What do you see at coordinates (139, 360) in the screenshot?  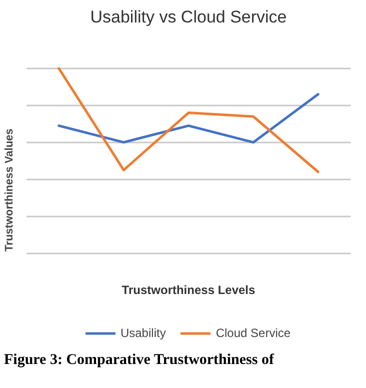 I see `caption: Figure 3: Comparative Trustworthiness of` at bounding box center [139, 360].